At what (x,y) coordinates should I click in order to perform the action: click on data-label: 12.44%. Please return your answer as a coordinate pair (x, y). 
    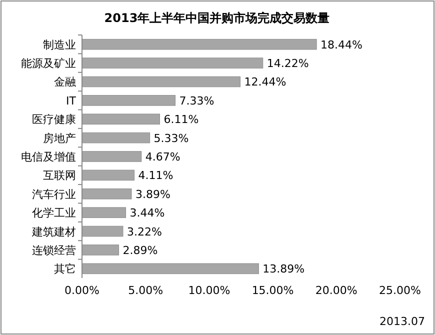
    Looking at the image, I should click on (265, 82).